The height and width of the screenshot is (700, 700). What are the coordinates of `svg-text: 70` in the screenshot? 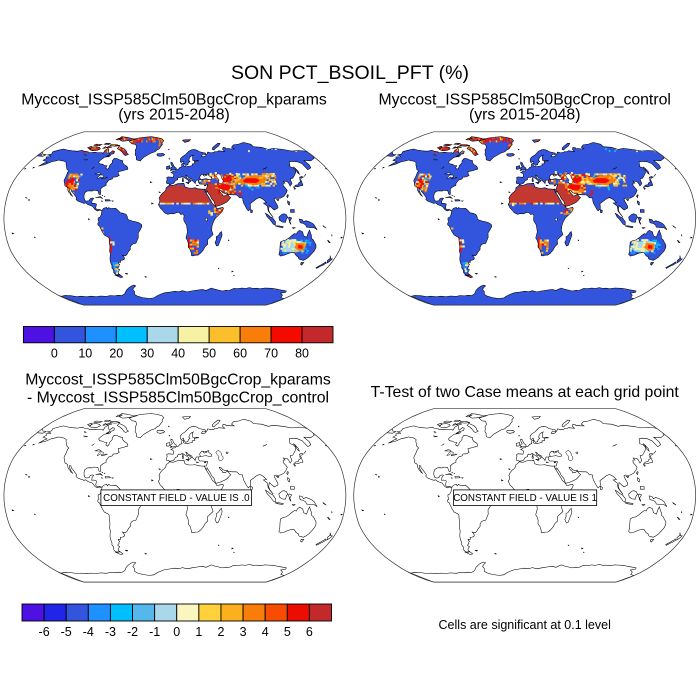 It's located at (271, 354).